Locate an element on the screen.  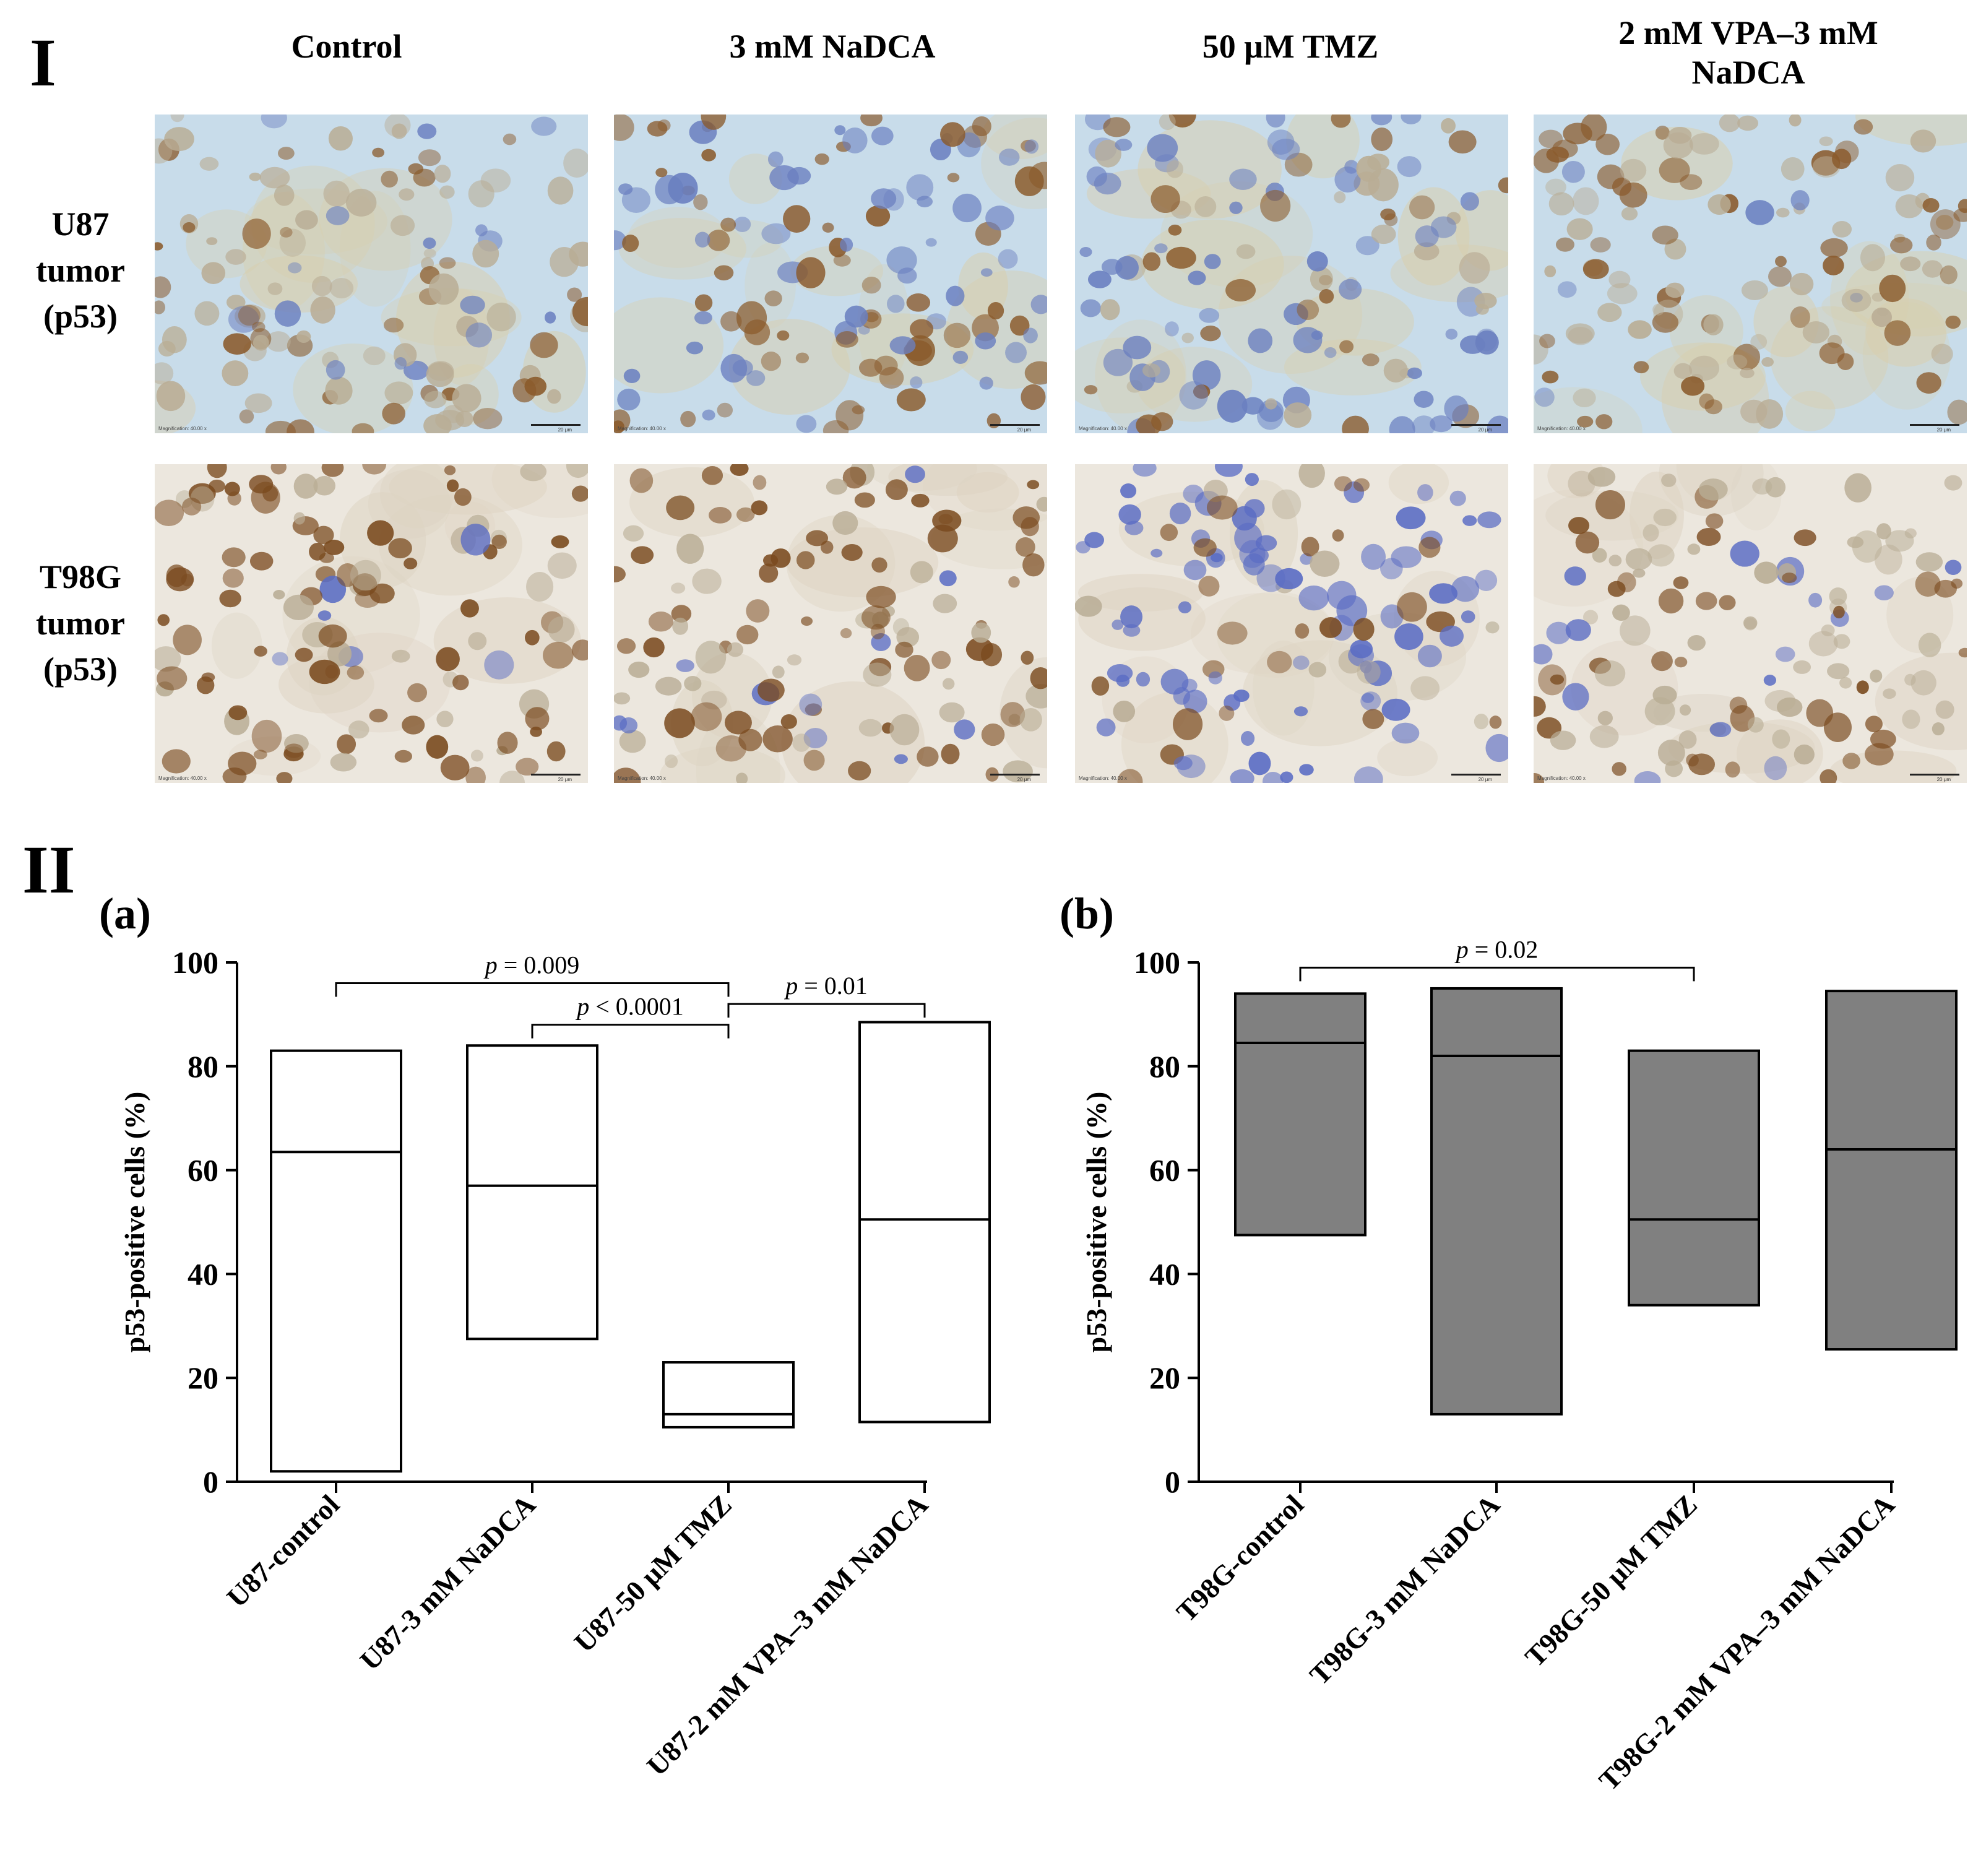
column-header-line: NaDCA is located at coordinates (1748, 72).